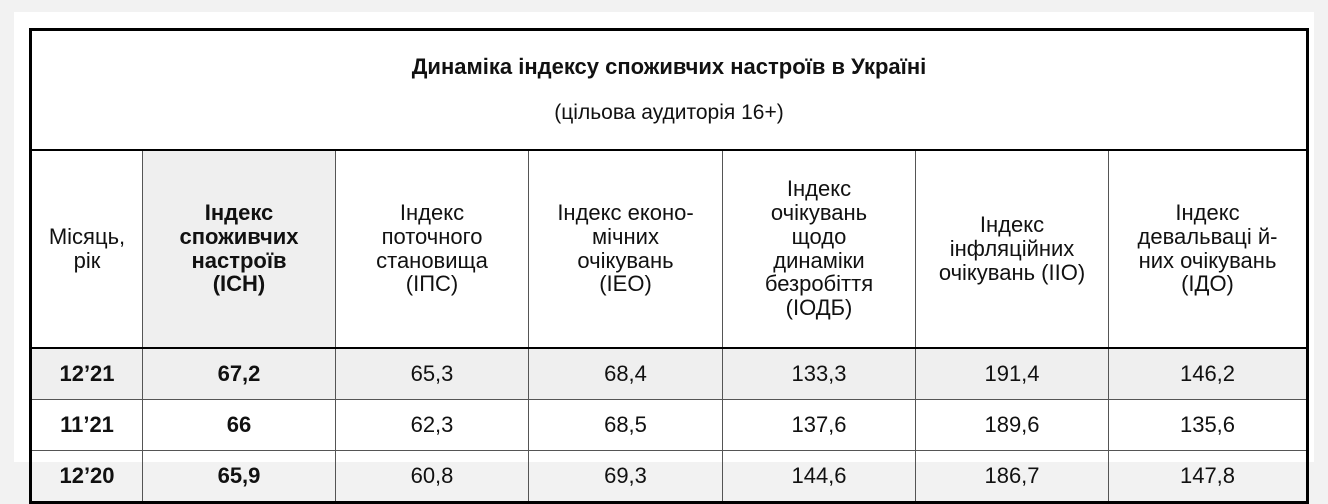  I want to click on value-cell: 189,6, so click(1012, 424).